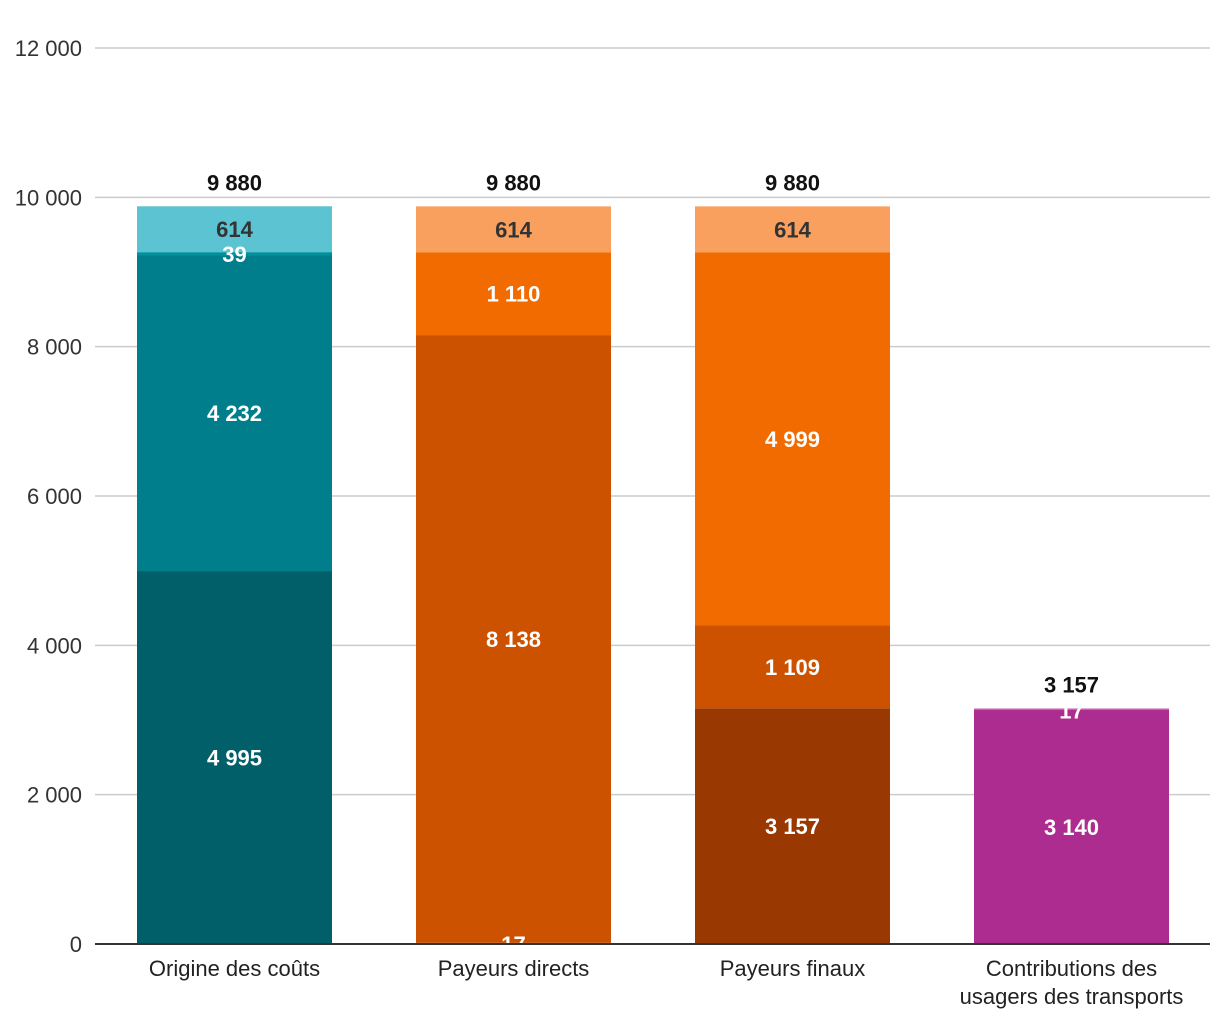  I want to click on y-axis-tick-labels: 0 2 000 4 000 6 000 8 000 10 000 12 000, so click(48, 496).